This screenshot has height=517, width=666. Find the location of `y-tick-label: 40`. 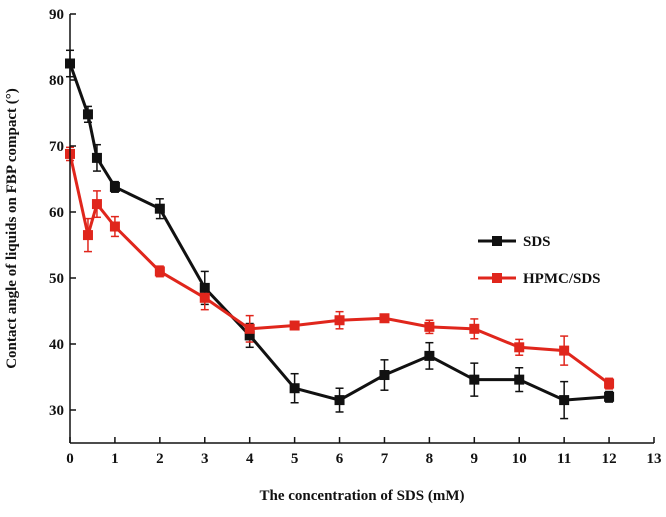

y-tick-label: 40 is located at coordinates (56, 345).